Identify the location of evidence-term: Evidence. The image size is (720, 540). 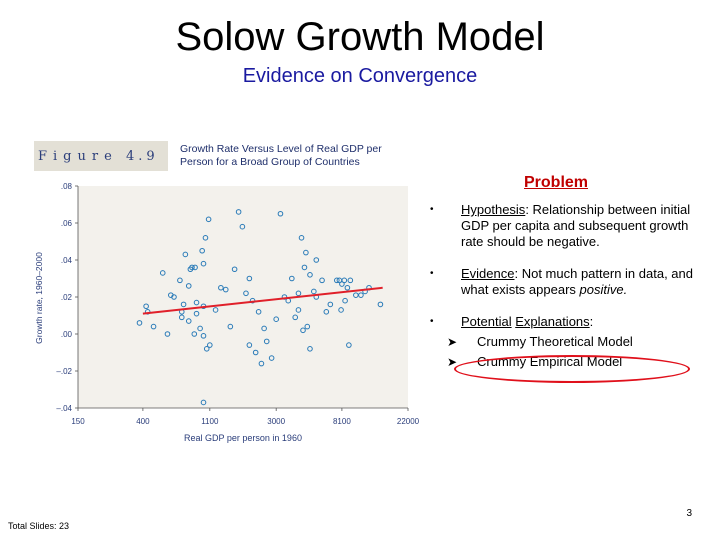
(488, 273).